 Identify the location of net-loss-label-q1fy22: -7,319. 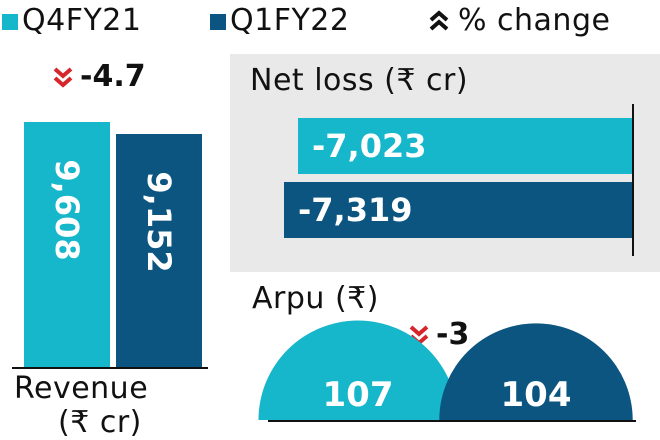
(355, 210).